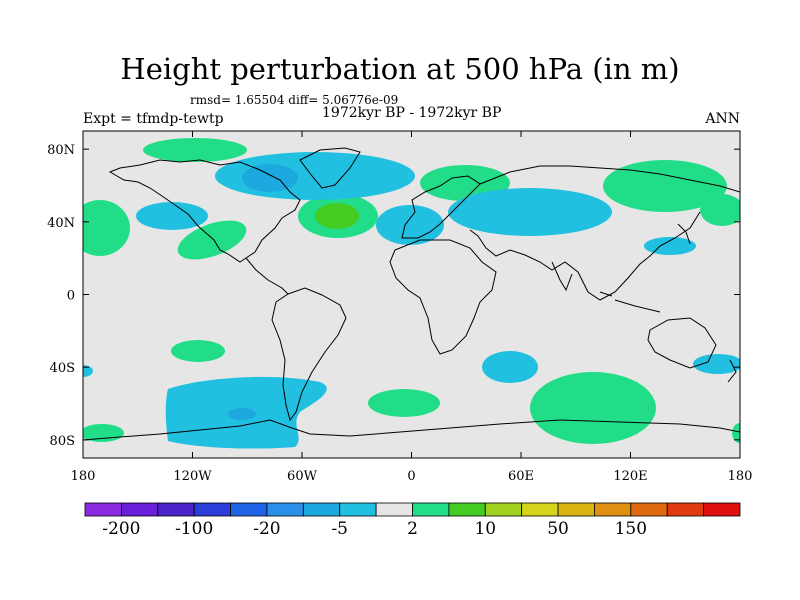  I want to click on coast-india, so click(562, 276).